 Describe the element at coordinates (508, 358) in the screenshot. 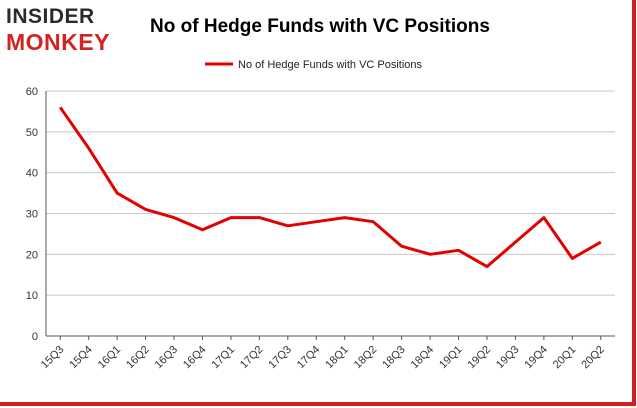

I see `x-tick-label: 19Q3` at that location.